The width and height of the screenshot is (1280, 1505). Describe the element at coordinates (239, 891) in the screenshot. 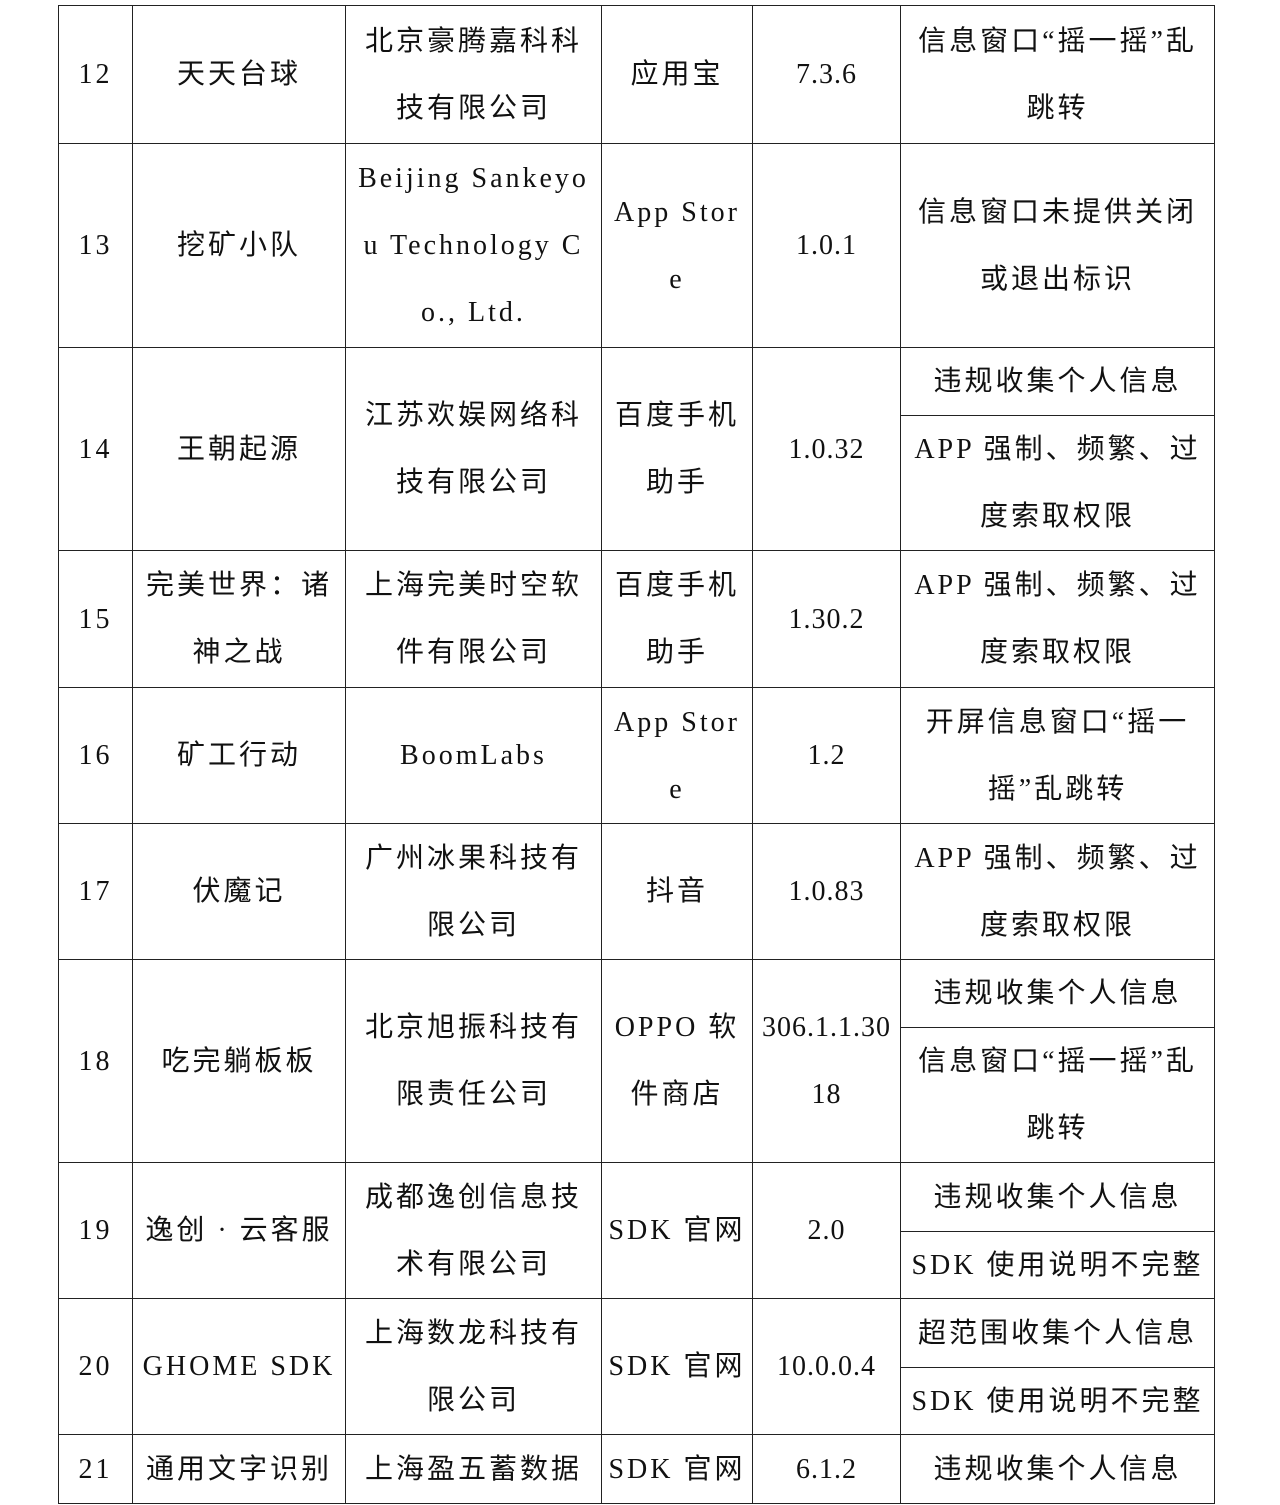

I see `app-name-cell: 伏魔记` at that location.